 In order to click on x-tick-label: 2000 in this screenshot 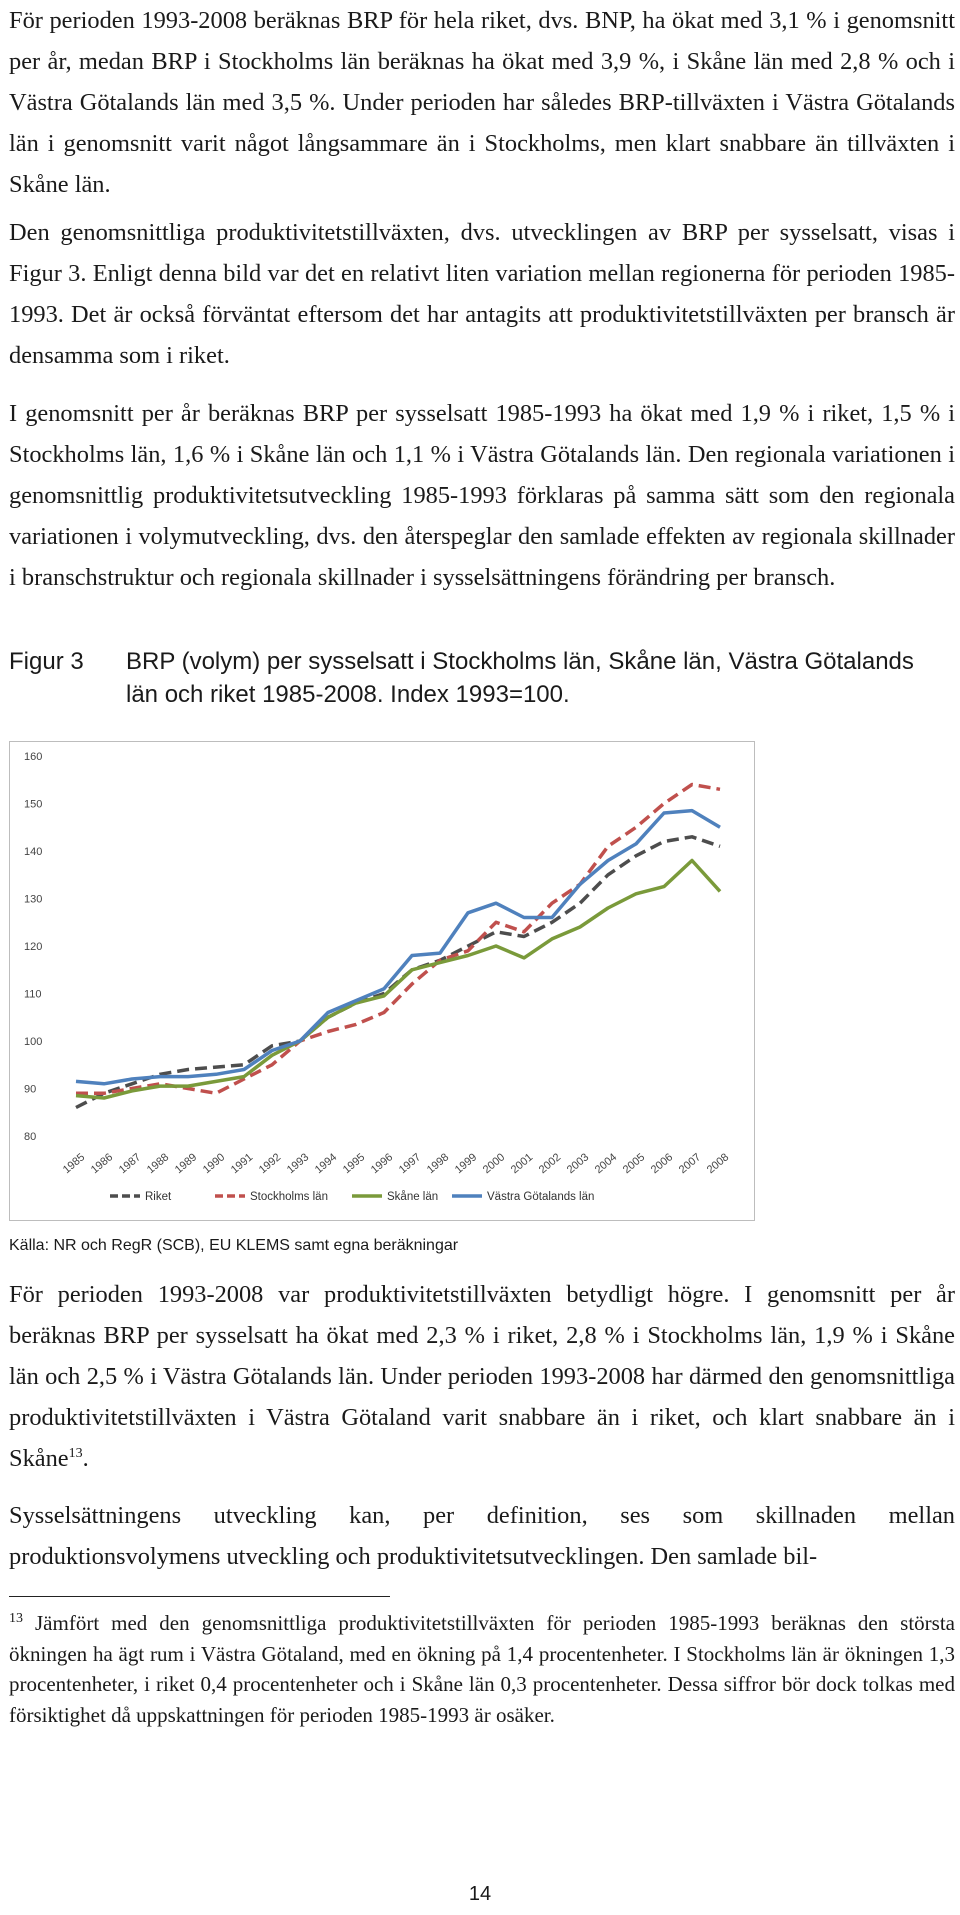, I will do `click(494, 1163)`.